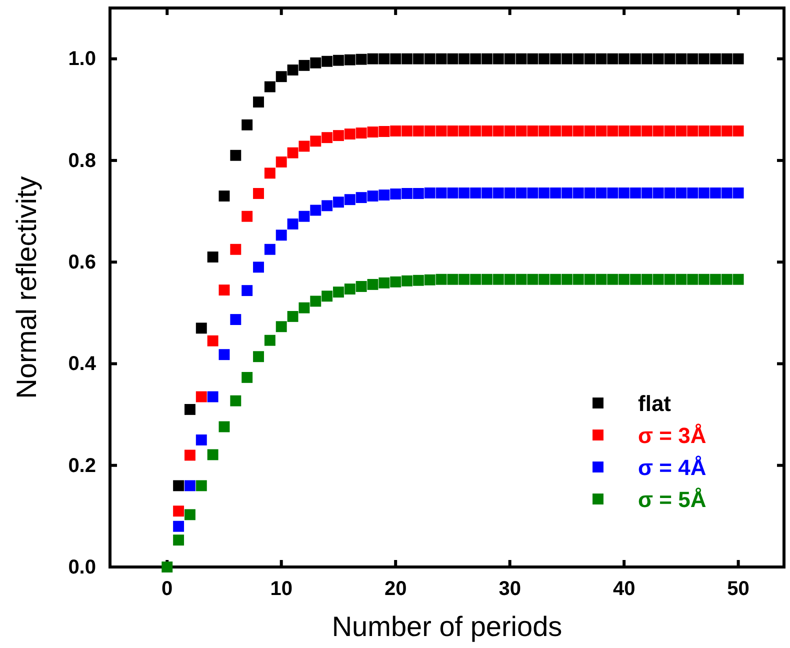 Image resolution: width=790 pixels, height=648 pixels. I want to click on y-tick-label: 0.6, so click(82, 262).